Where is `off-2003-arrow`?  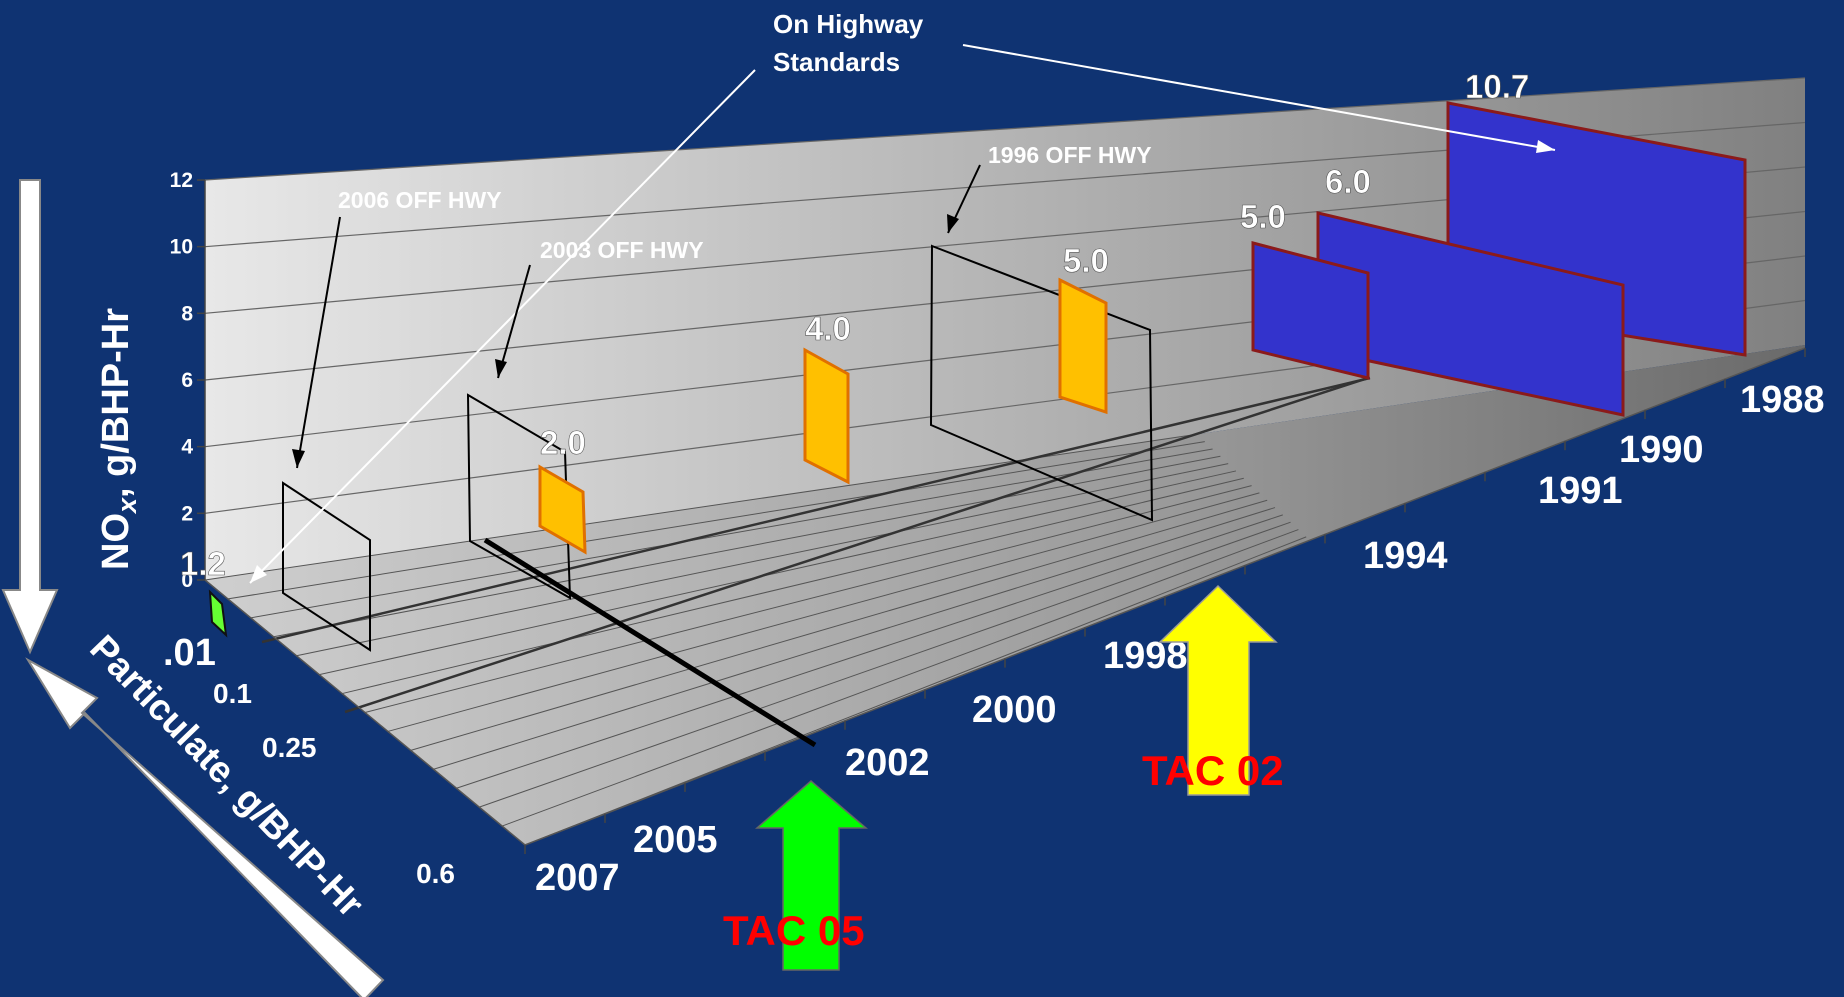
off-2003-arrow is located at coordinates (514, 321).